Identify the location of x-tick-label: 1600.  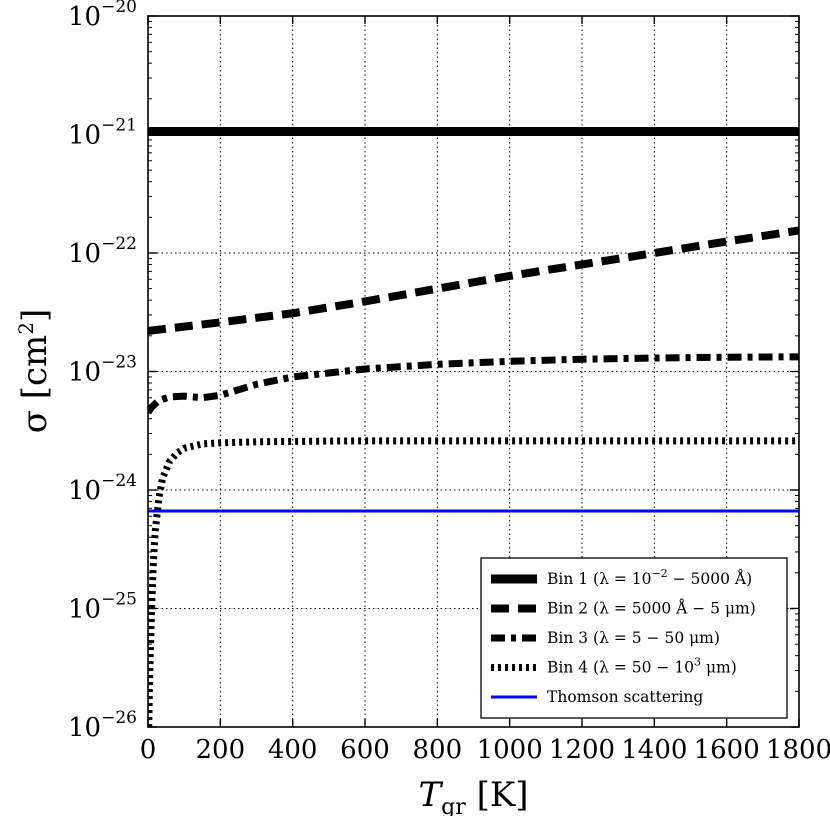
(727, 750).